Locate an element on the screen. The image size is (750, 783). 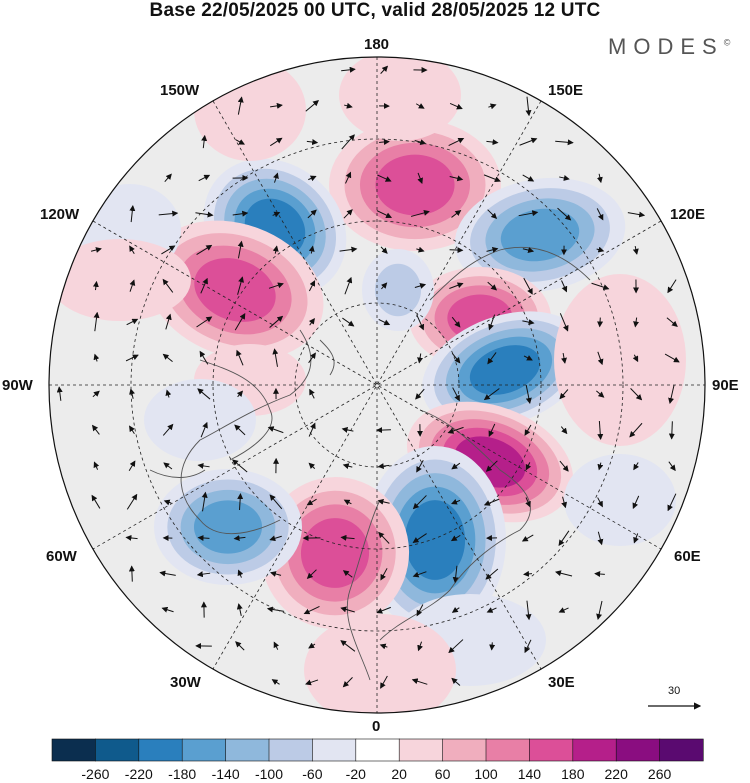
lon-label-120e: 120E is located at coordinates (688, 214).